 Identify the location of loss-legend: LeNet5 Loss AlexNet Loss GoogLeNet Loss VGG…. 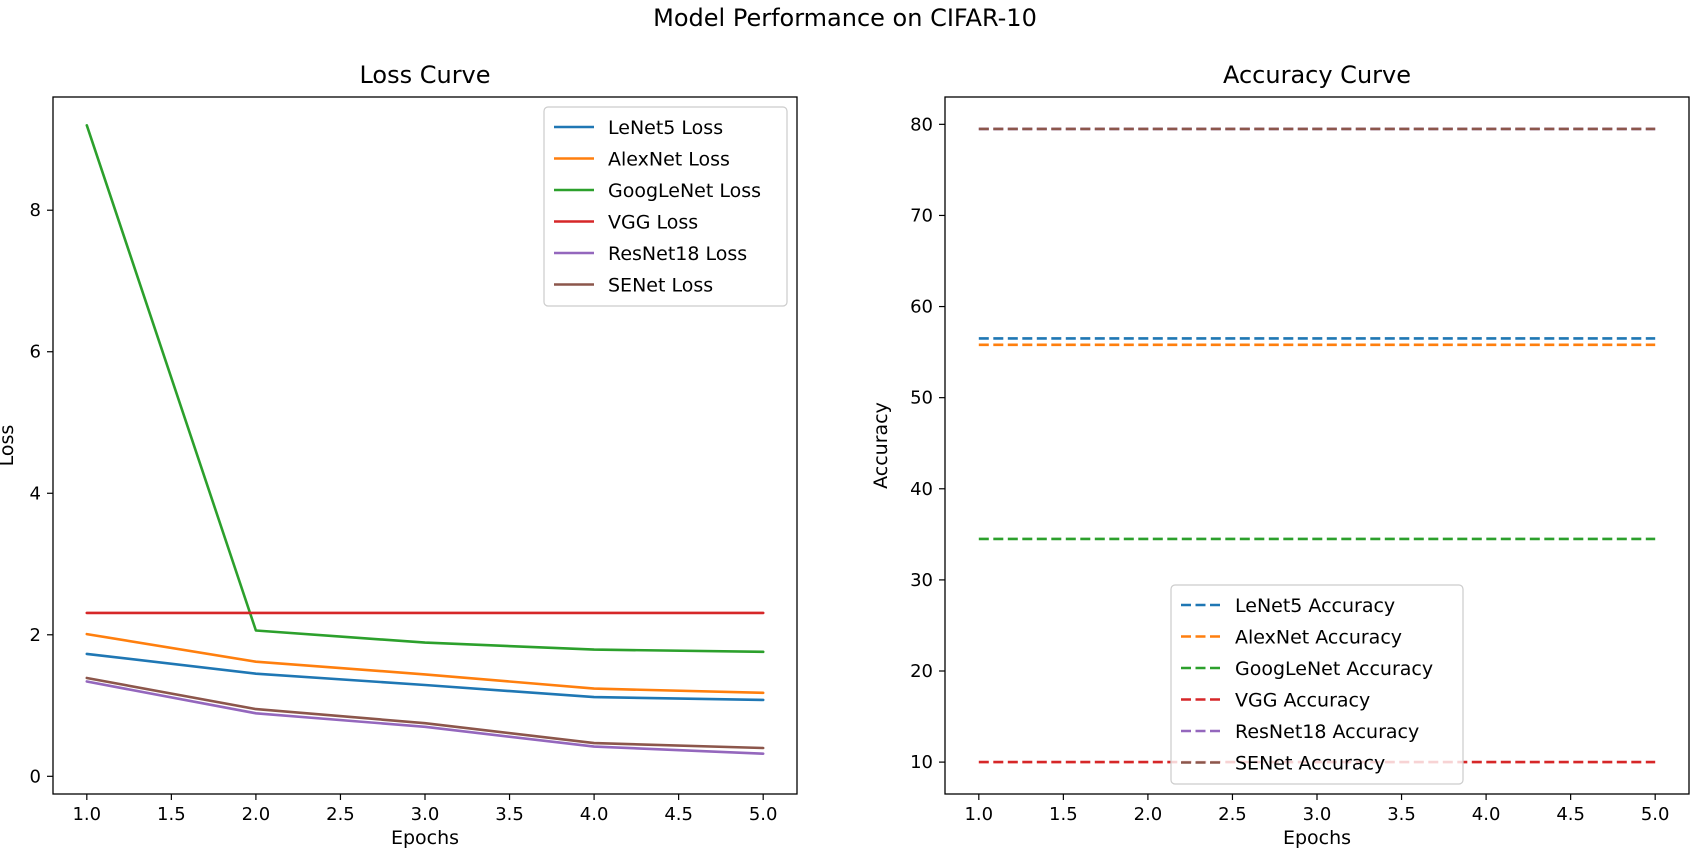
(665, 206).